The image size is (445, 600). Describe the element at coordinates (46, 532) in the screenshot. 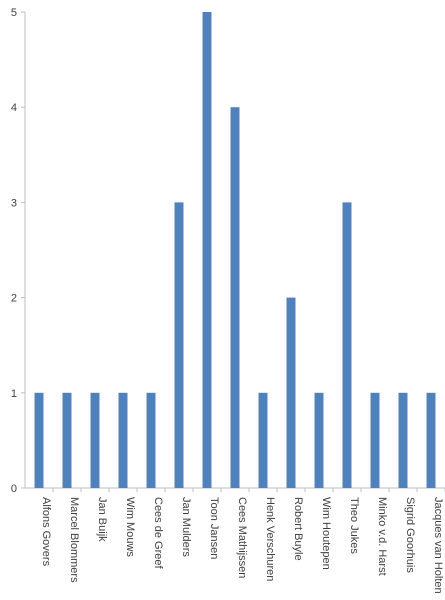

I see `x-tick-label: Alfons Govers` at that location.